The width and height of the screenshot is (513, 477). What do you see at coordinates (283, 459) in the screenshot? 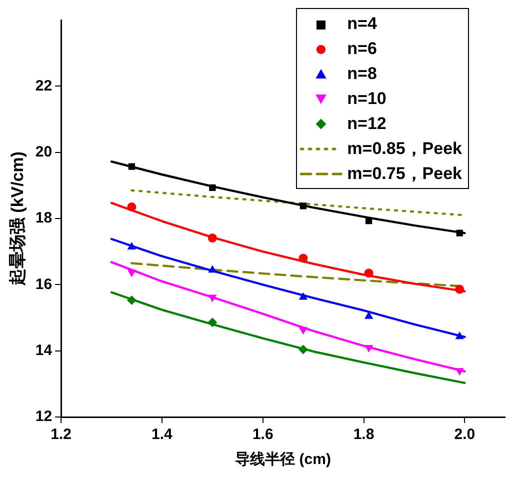
I see `x-axis-title: 导线半径 (cm)` at bounding box center [283, 459].